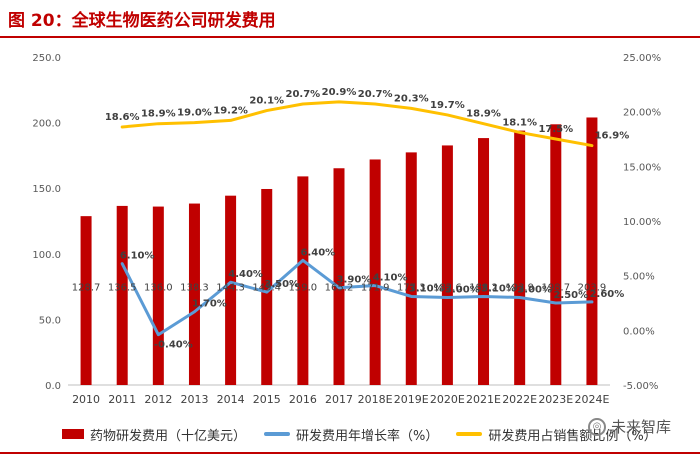 Image resolution: width=700 pixels, height=460 pixels. Describe the element at coordinates (639, 331) in the screenshot. I see `y-right-tick-label: 0.00%` at that location.